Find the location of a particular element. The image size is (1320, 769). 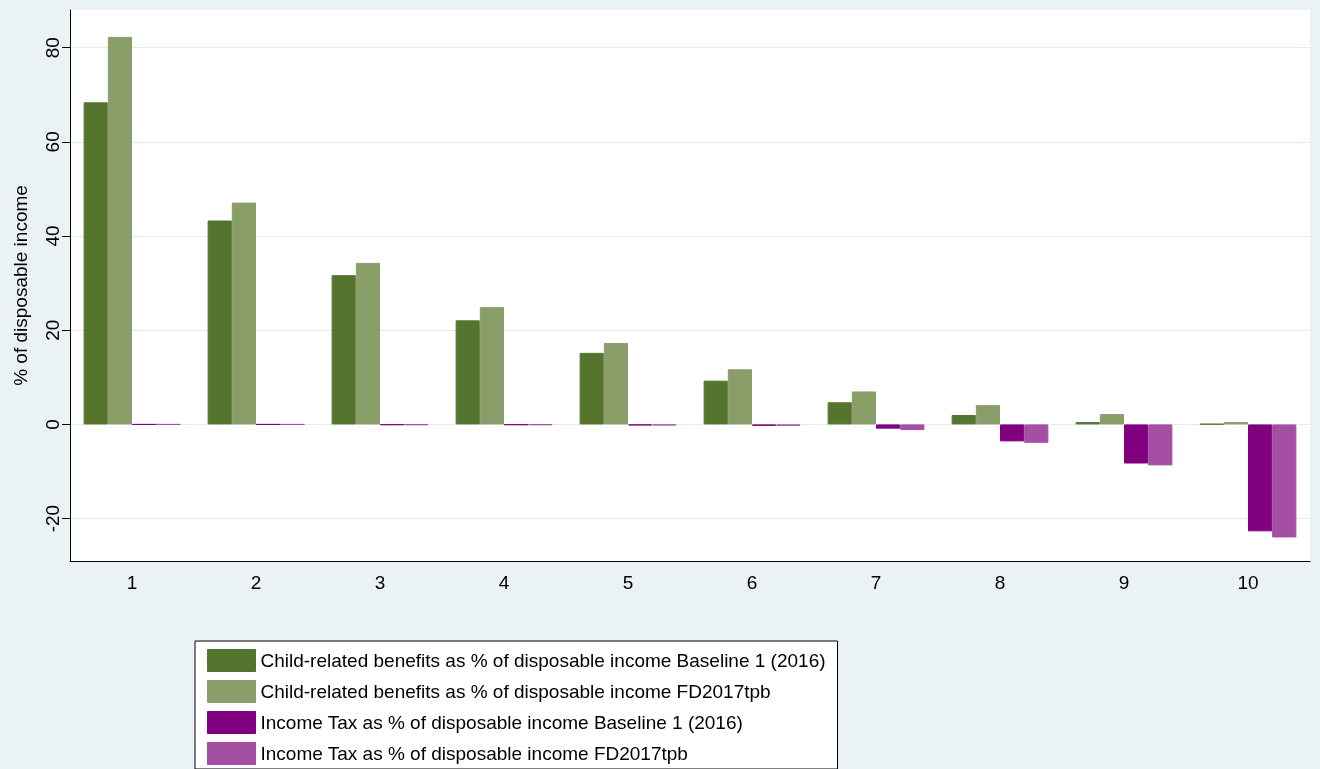

y-tick-label: 40 is located at coordinates (52, 236).